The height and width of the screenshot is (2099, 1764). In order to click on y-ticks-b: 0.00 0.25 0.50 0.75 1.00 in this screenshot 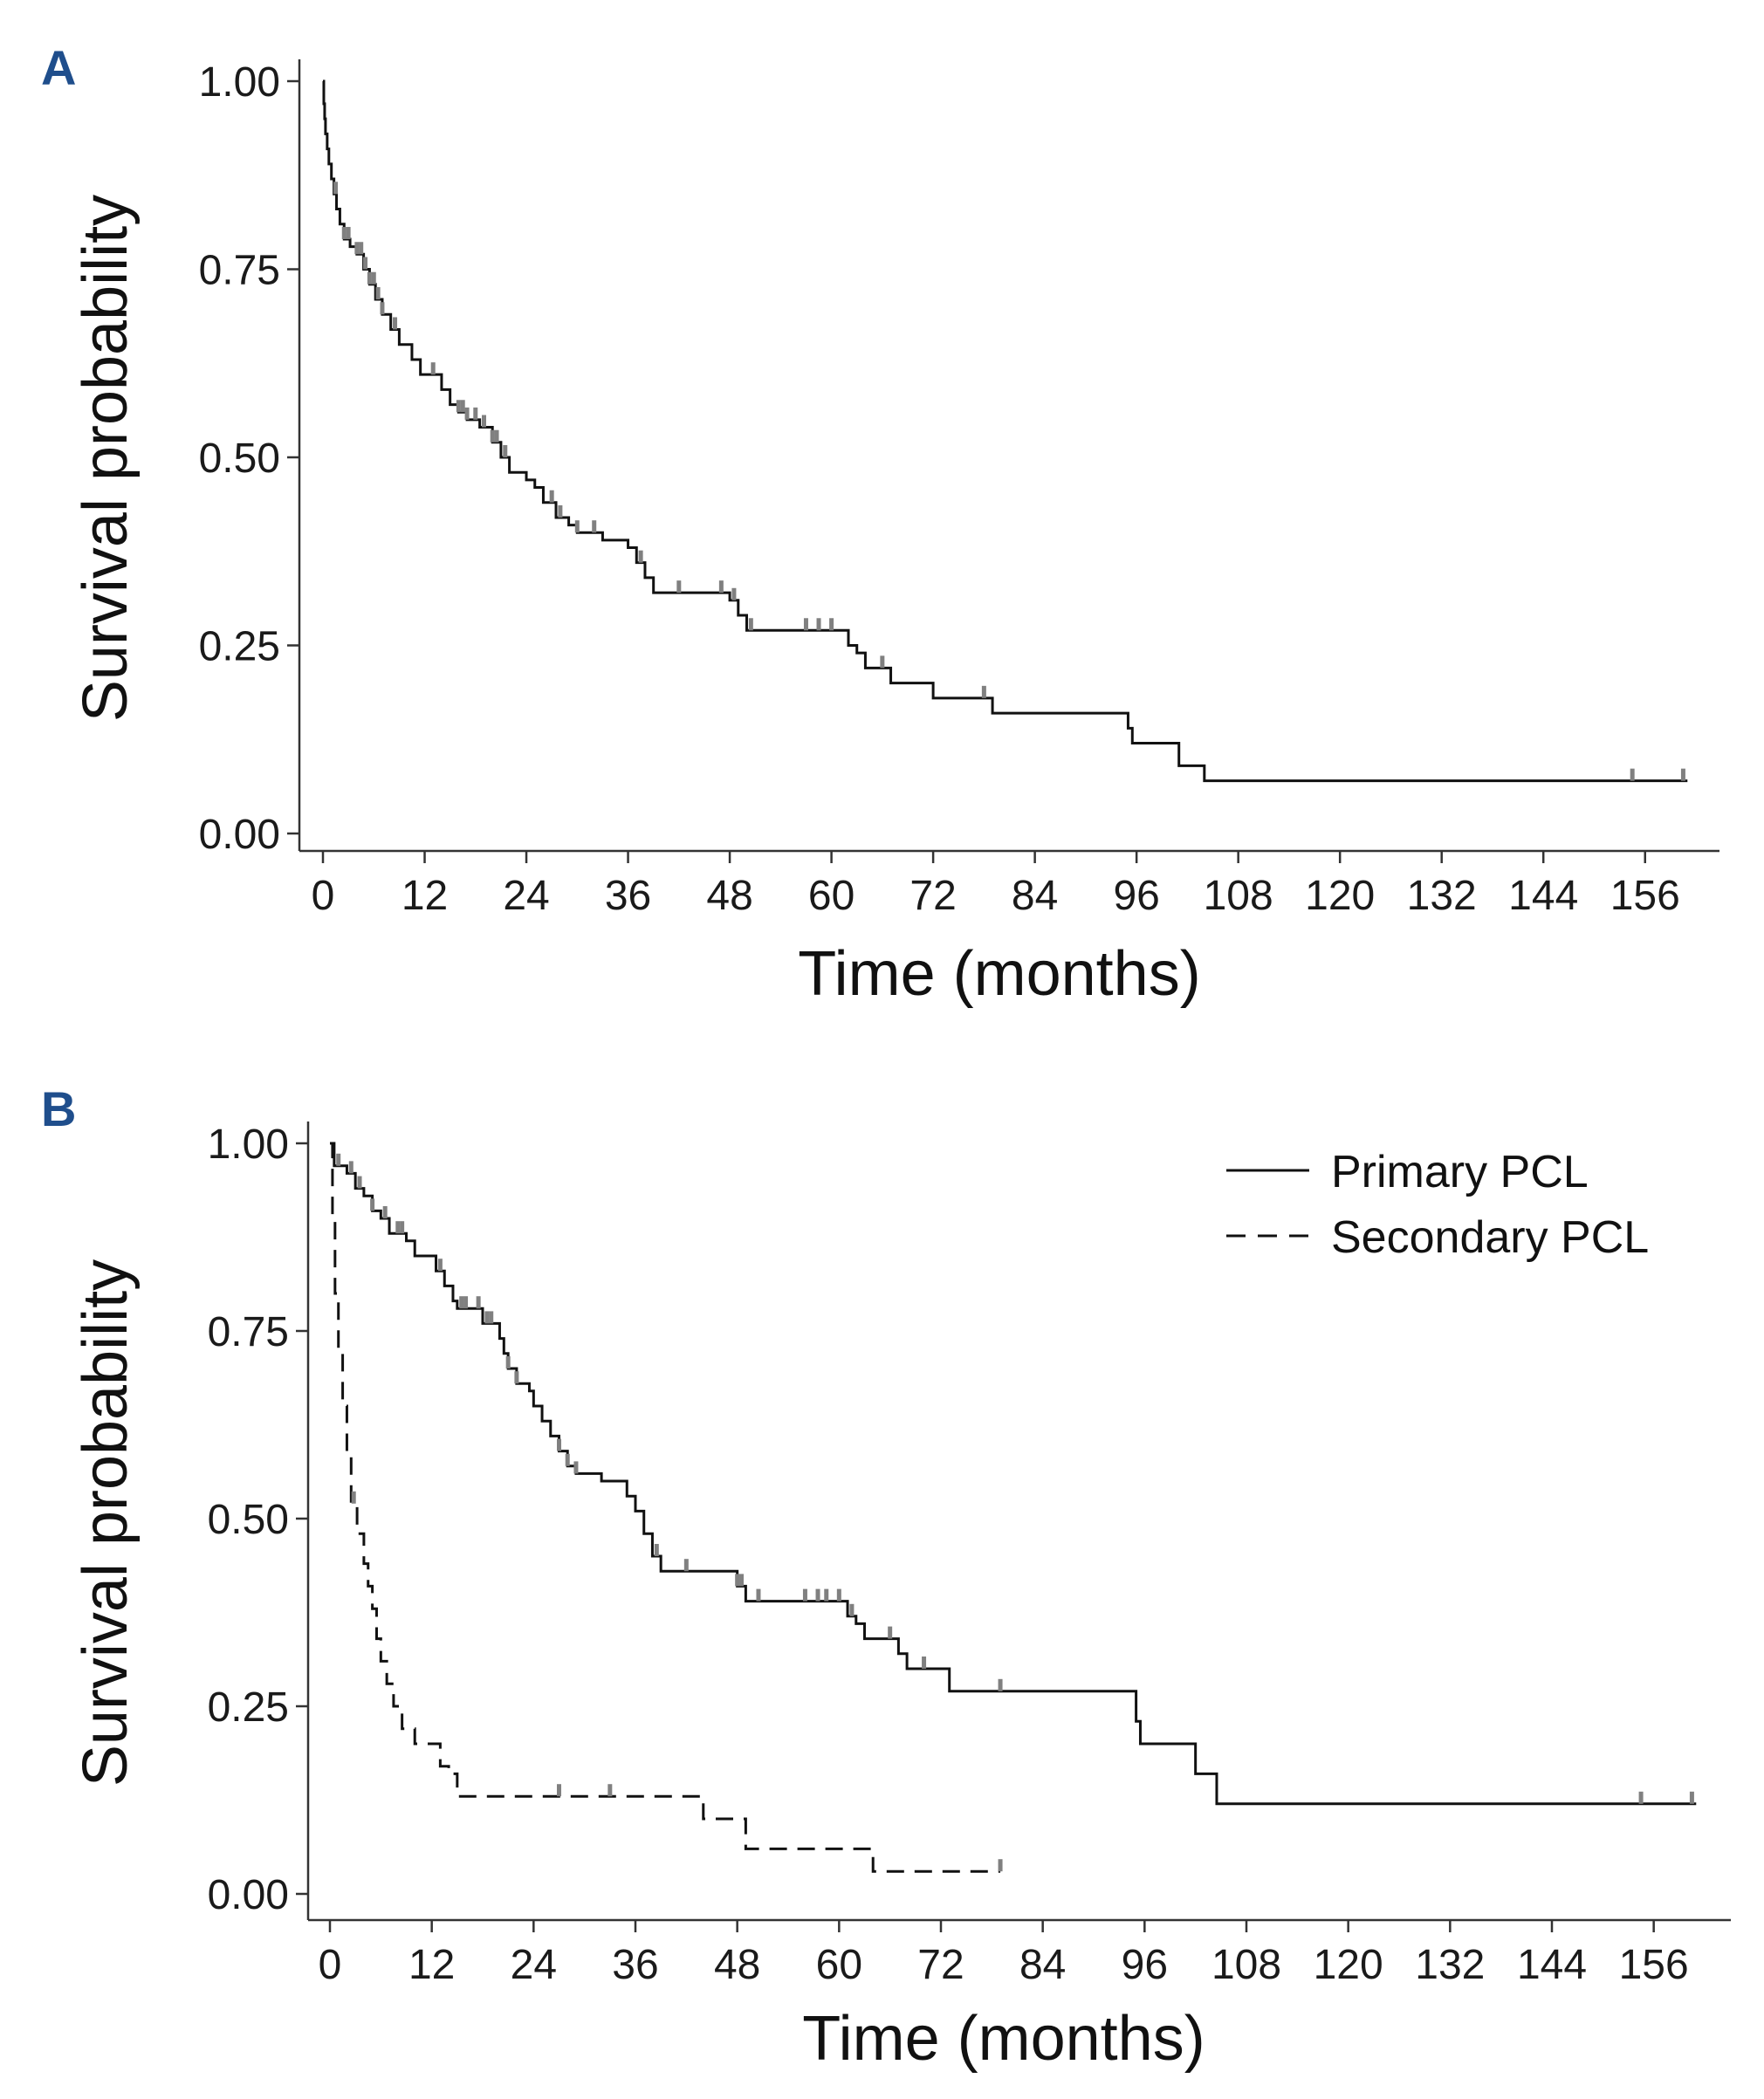, I will do `click(258, 1520)`.